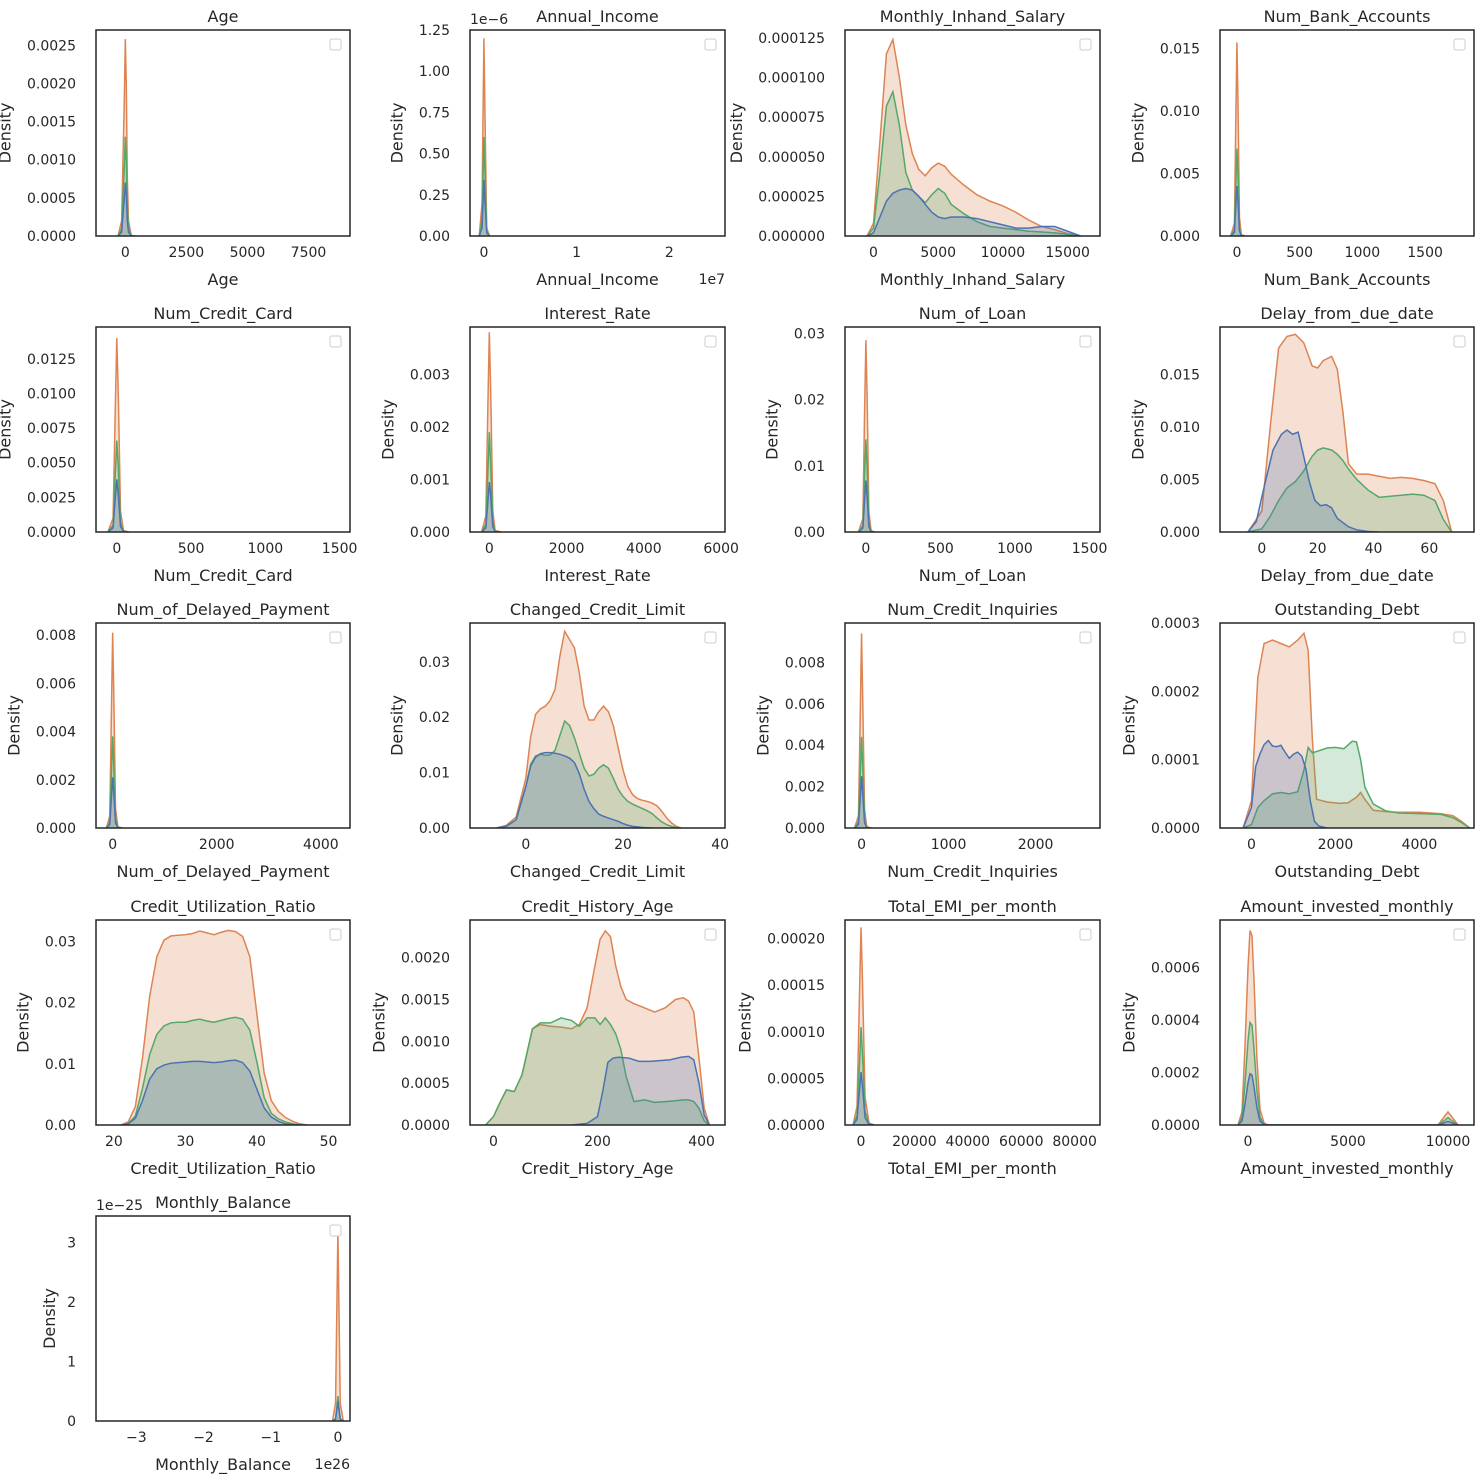 The height and width of the screenshot is (1484, 1484). What do you see at coordinates (51, 161) in the screenshot?
I see `y-tick-label: 0.0010` at bounding box center [51, 161].